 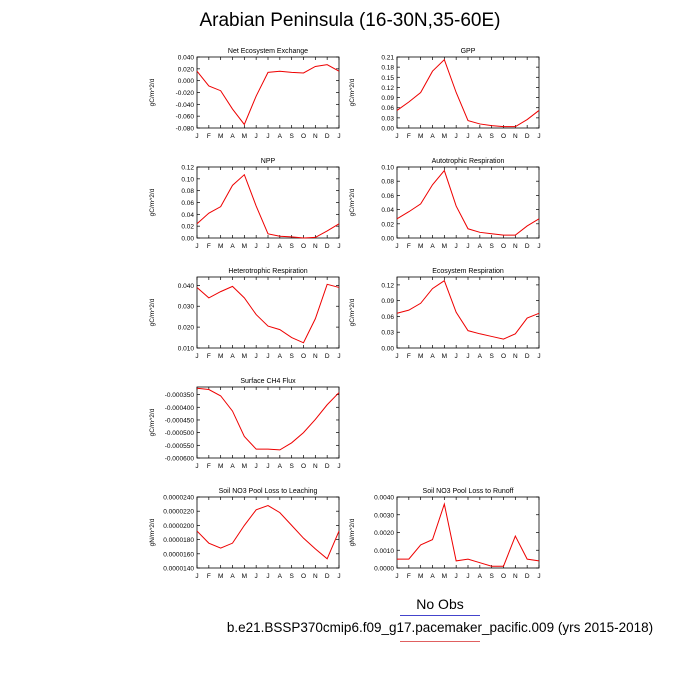 I want to click on chart-title: Autotrophic Respiration, so click(x=468, y=161).